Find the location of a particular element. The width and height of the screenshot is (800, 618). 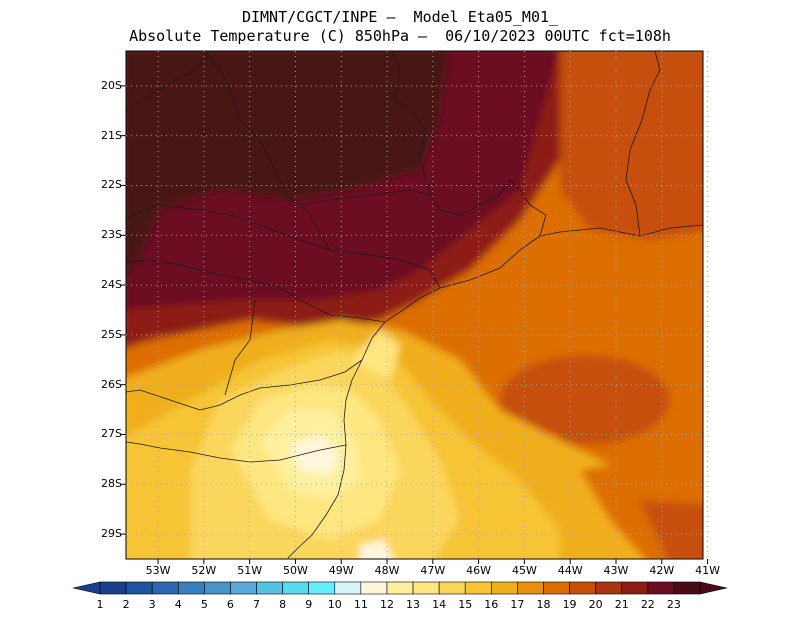

lat-tick-label: 20S is located at coordinates (111, 85).